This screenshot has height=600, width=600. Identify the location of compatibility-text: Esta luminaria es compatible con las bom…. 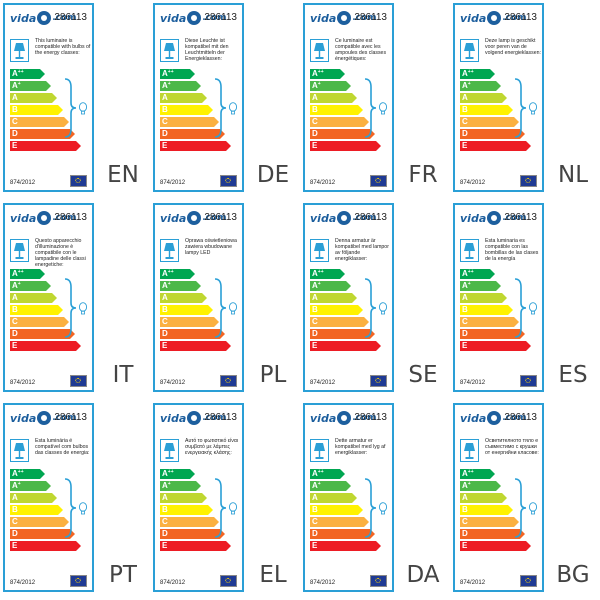
(512, 250).